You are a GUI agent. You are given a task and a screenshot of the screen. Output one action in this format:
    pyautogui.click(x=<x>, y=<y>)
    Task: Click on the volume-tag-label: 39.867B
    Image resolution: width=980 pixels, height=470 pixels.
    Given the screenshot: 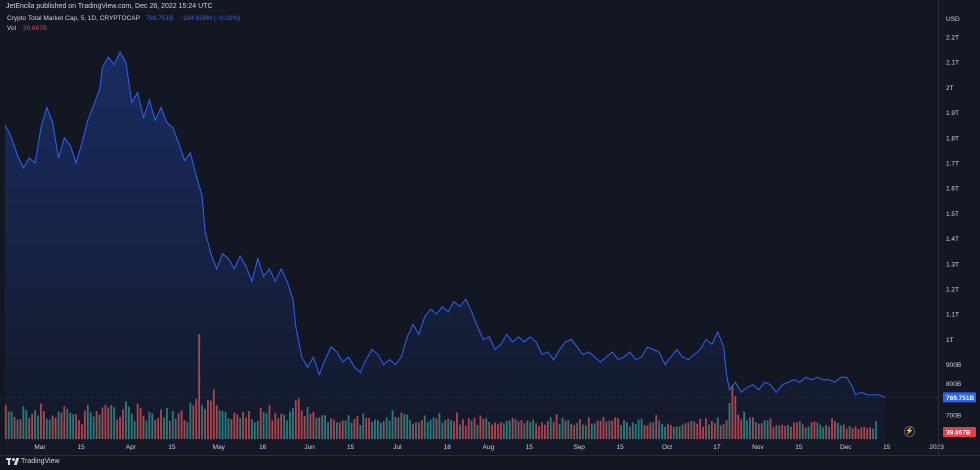 What is the action you would take?
    pyautogui.click(x=958, y=433)
    